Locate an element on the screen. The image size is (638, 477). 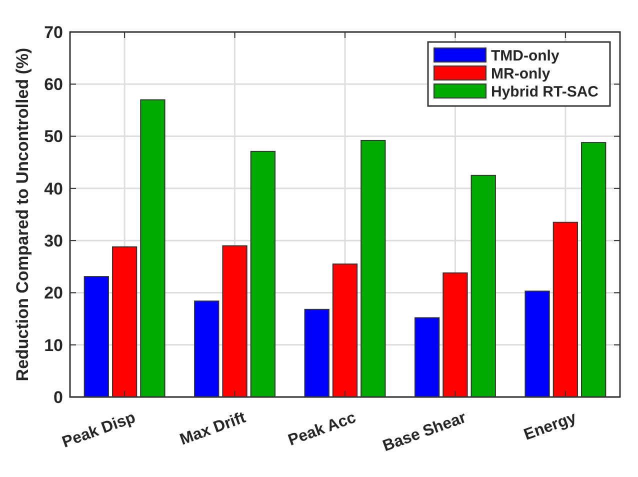
x-tick-label: Max Drift is located at coordinates (213, 429).